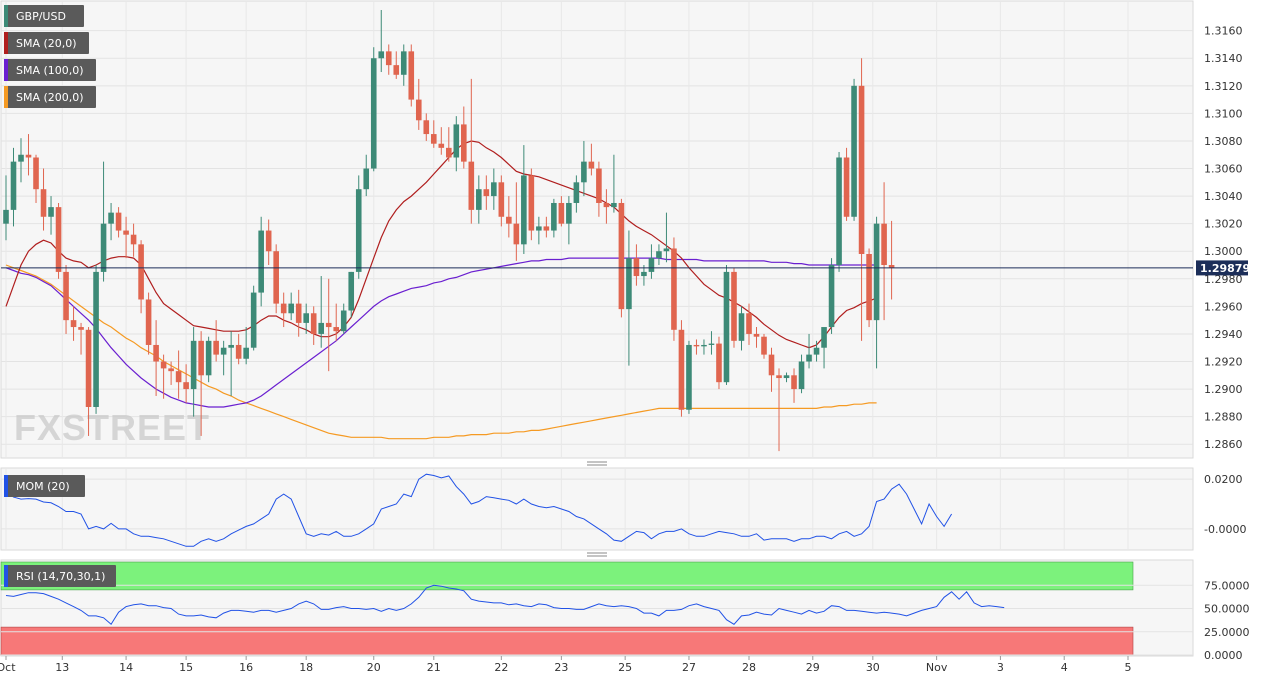 The height and width of the screenshot is (682, 1265). I want to click on legend-rsi-label: RSI (14,70,30,1), so click(60, 576).